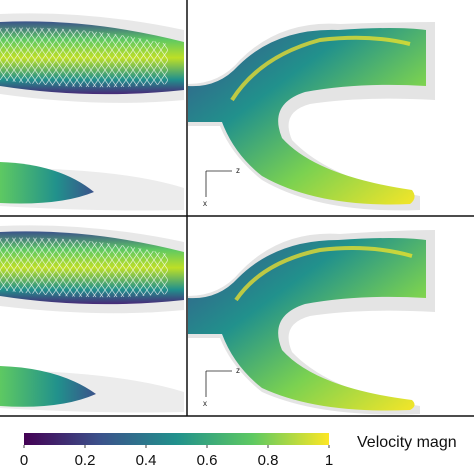 The width and height of the screenshot is (474, 474). I want to click on colorbar-tick-label: 0, so click(24, 460).